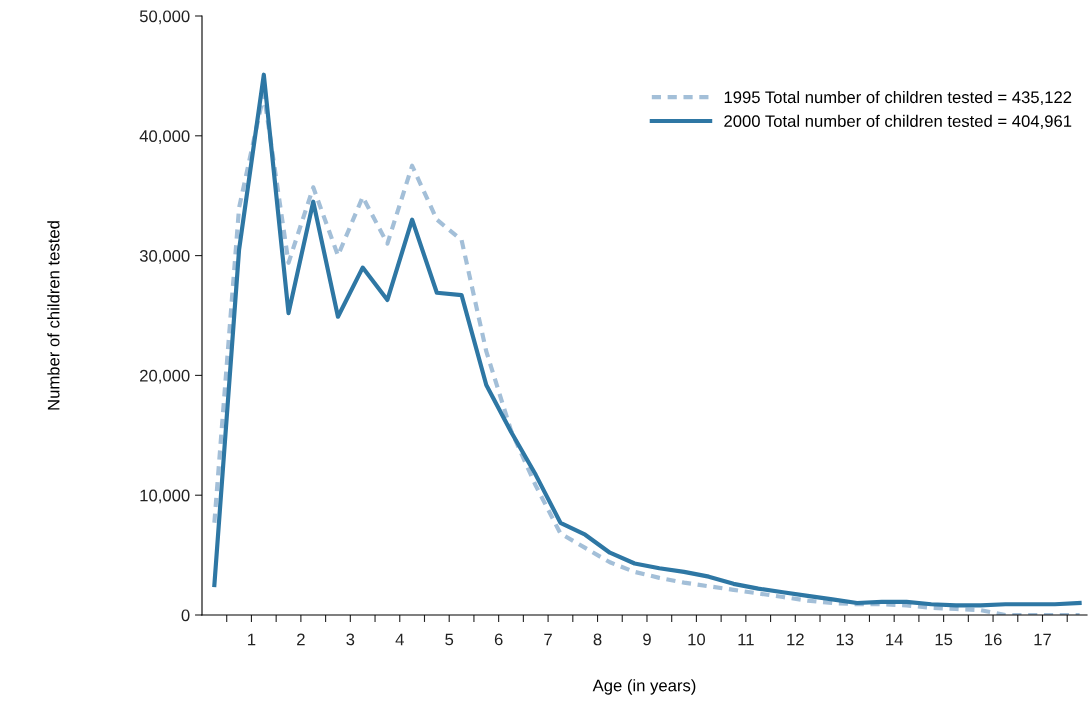  Describe the element at coordinates (548, 639) in the screenshot. I see `x-tick-label: 7` at that location.